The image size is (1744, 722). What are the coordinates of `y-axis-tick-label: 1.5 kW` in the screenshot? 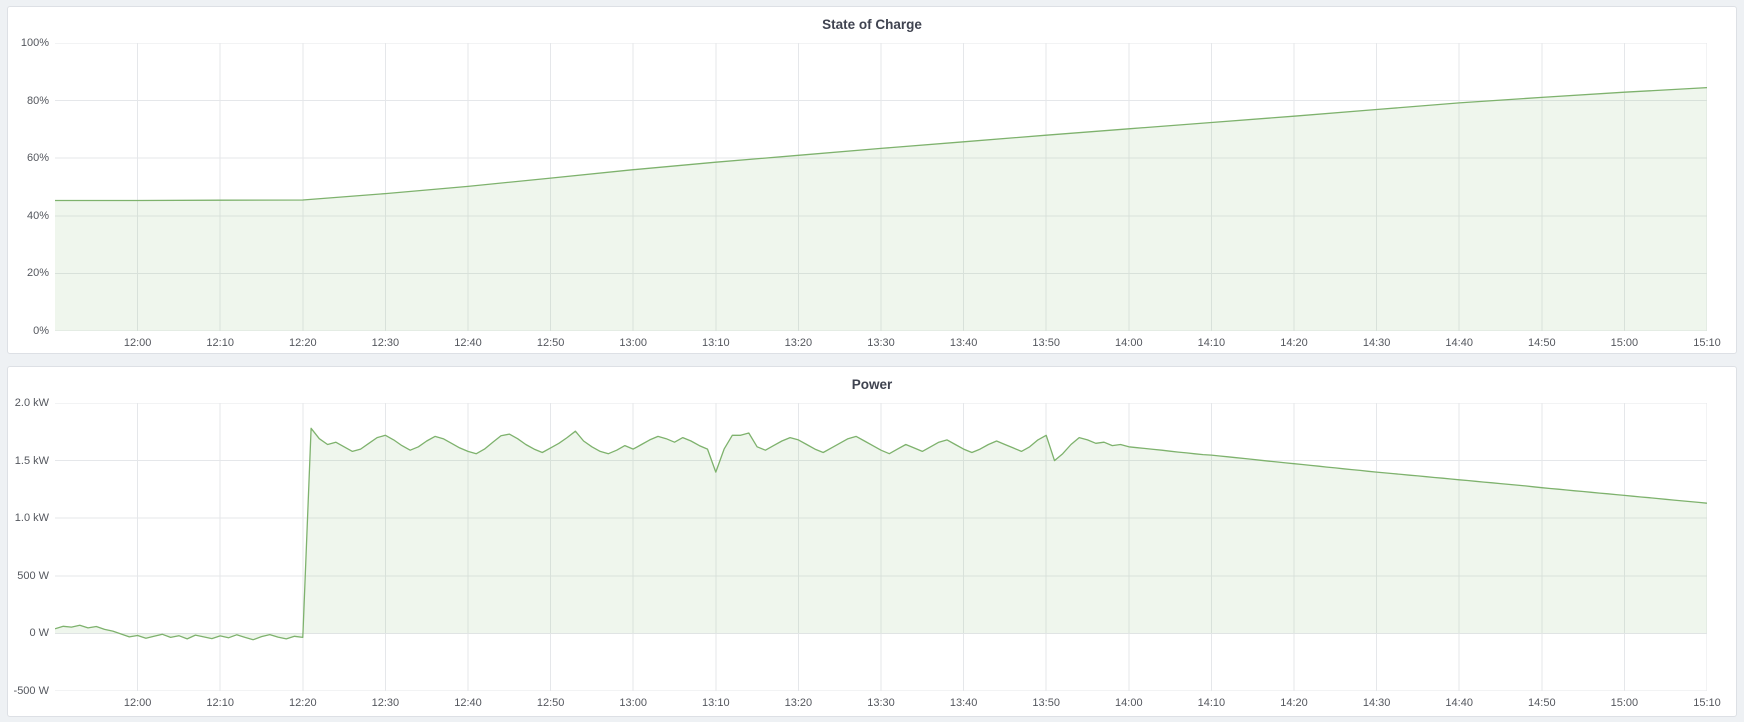 It's located at (31, 460).